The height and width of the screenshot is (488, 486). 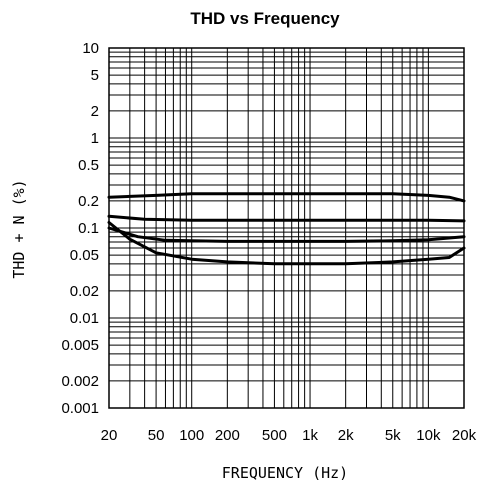 What do you see at coordinates (84, 318) in the screenshot?
I see `y-tick-label: 0.01` at bounding box center [84, 318].